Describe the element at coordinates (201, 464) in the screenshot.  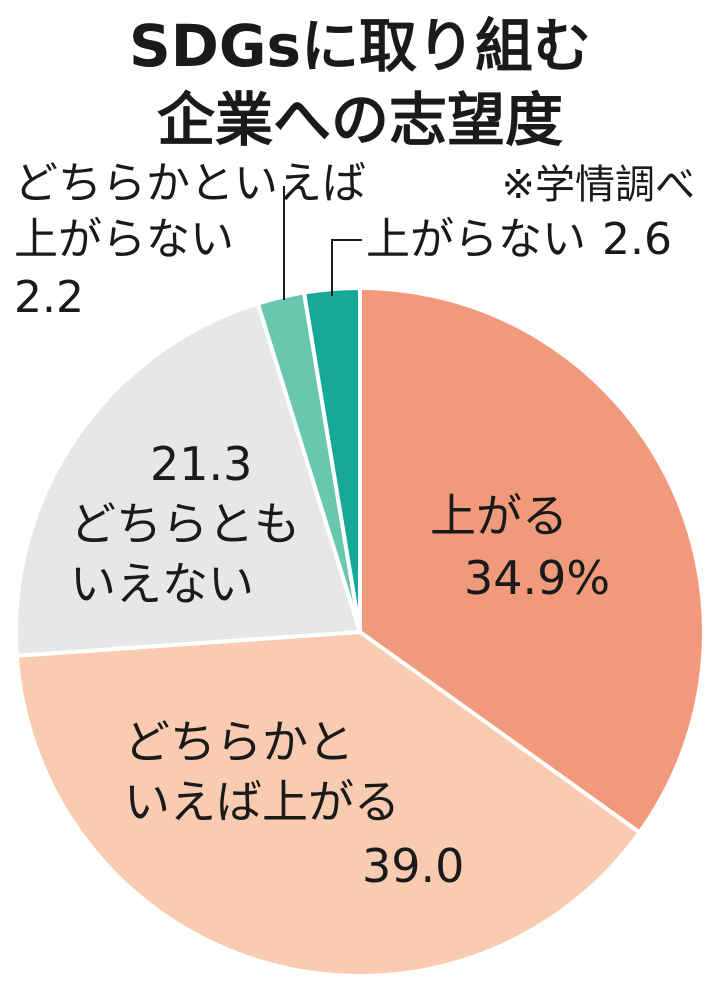
I see `slice-value-dochiratomo: 21.3` at that location.